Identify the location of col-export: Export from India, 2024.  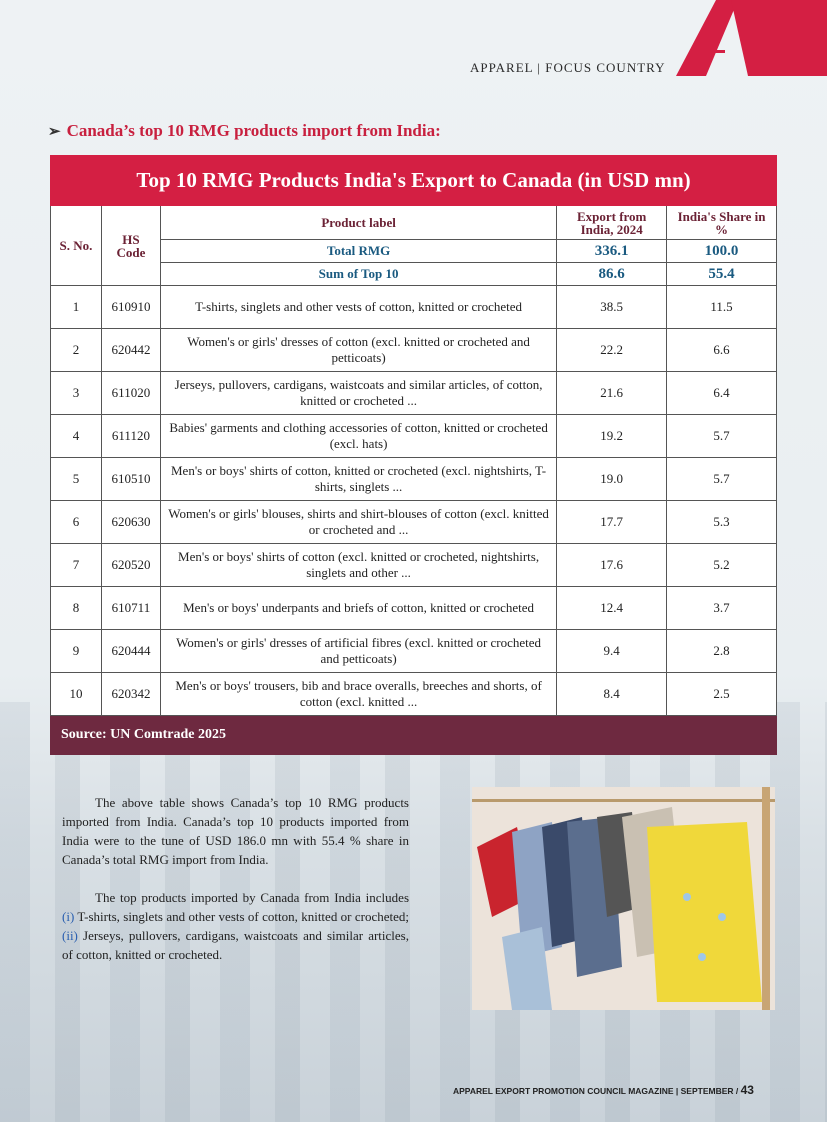
(612, 222).